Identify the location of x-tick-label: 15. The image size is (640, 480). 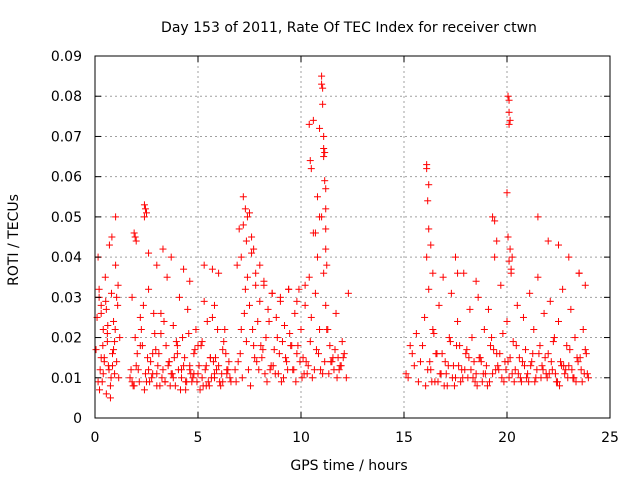
(404, 438).